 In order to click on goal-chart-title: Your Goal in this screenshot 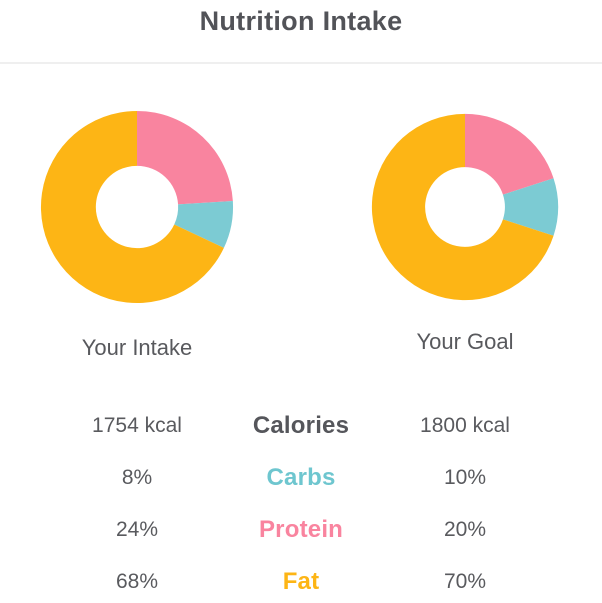, I will do `click(465, 341)`.